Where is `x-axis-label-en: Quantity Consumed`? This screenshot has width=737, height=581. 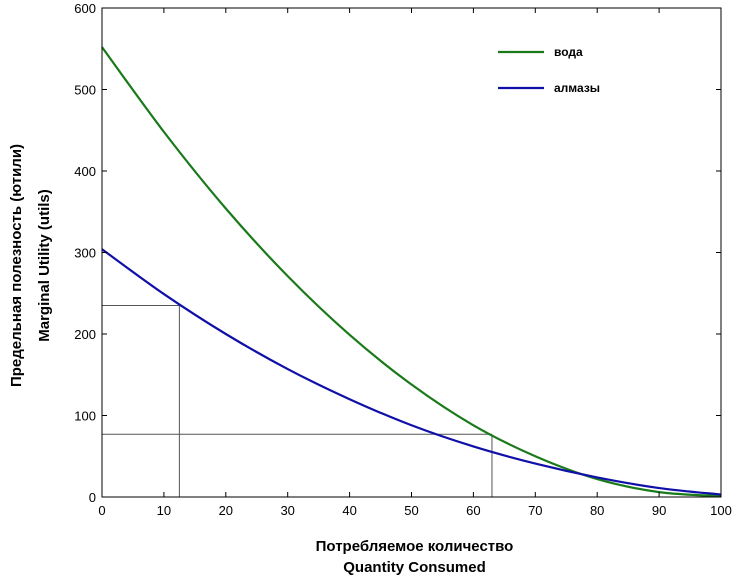 x-axis-label-en: Quantity Consumed is located at coordinates (414, 567).